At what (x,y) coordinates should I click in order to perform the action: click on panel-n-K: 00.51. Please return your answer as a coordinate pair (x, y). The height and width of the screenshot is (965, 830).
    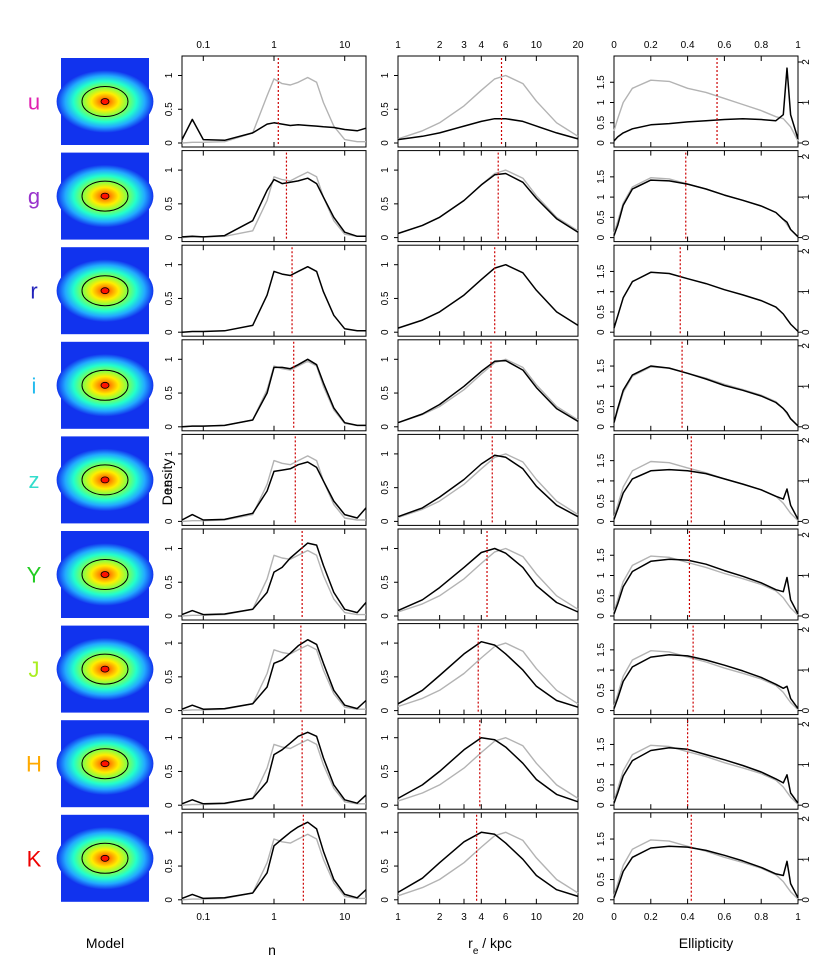
    Looking at the image, I should click on (265, 858).